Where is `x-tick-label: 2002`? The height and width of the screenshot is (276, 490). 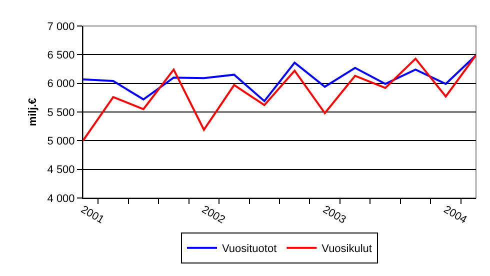
x-tick-label: 2002 is located at coordinates (213, 215).